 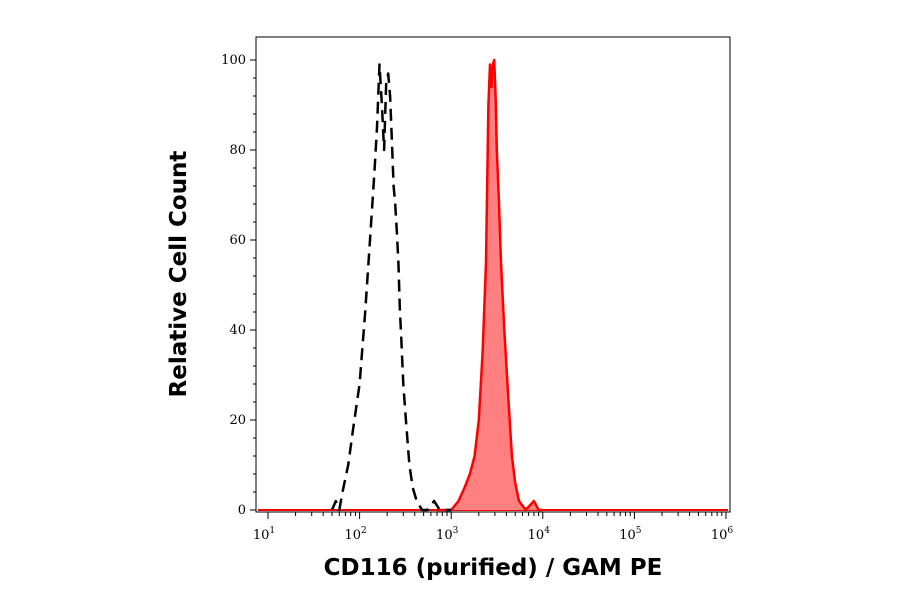 I want to click on series-line-dashed, so click(x=391, y=287).